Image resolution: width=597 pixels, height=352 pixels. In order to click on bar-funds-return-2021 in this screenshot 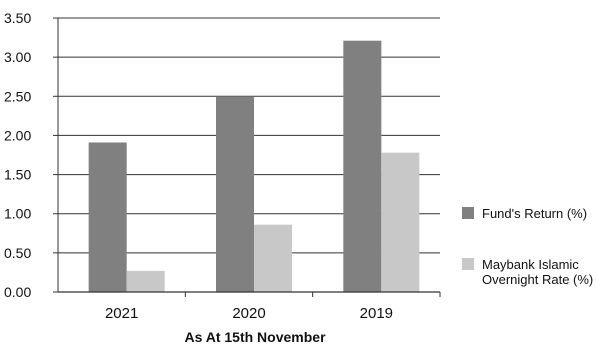, I will do `click(107, 217)`.